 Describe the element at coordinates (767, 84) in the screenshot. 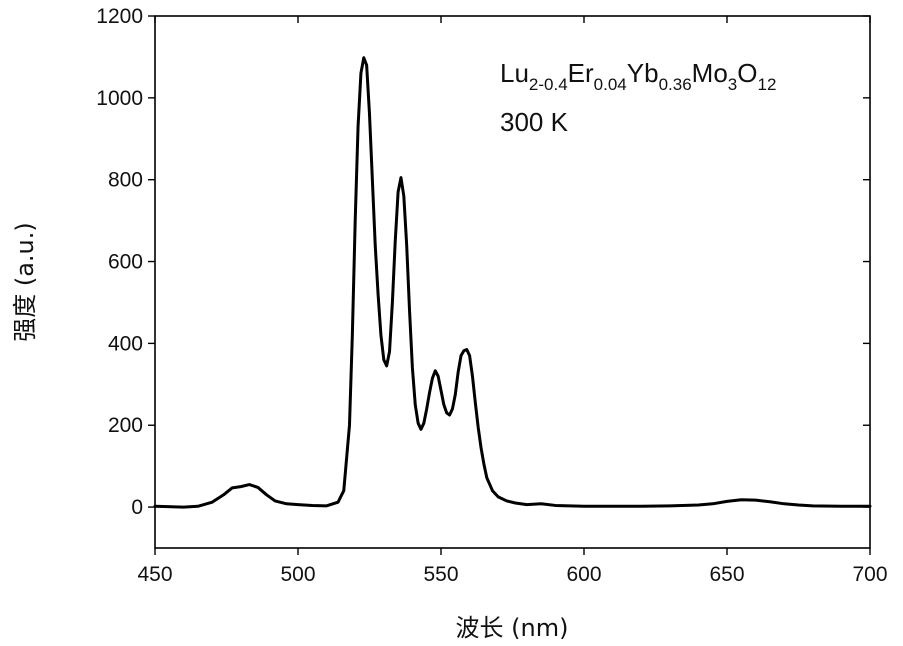

I see `formula-subscript: 12` at that location.